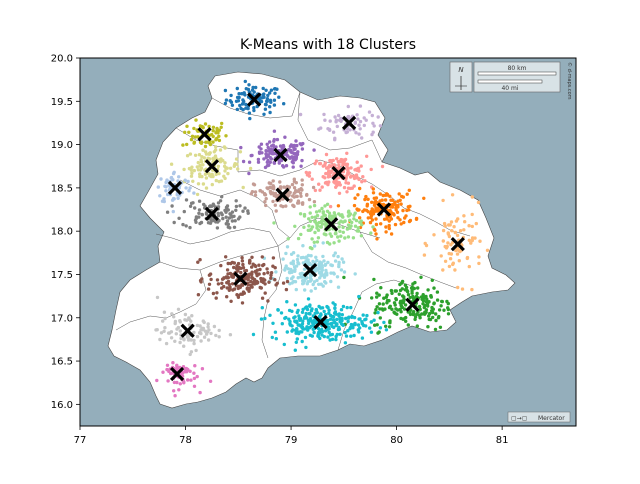 This screenshot has height=484, width=640. Describe the element at coordinates (62, 232) in the screenshot. I see `y-tick-label: 18.0` at that location.